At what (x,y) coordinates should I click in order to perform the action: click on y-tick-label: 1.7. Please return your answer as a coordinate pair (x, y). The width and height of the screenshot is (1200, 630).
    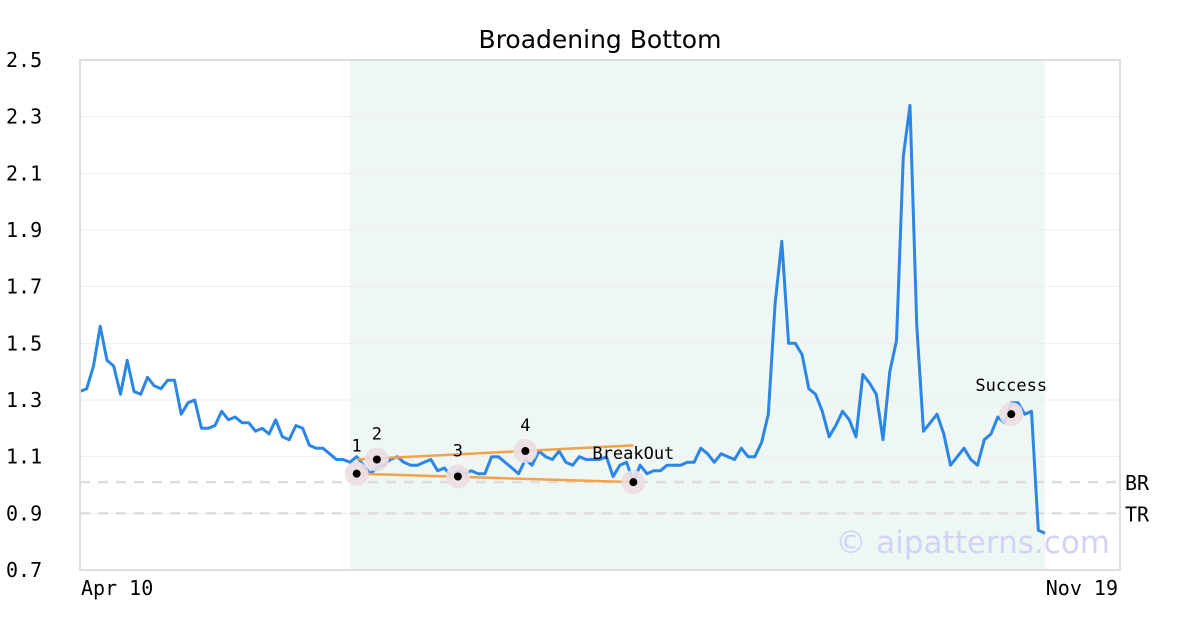
    Looking at the image, I should click on (24, 287).